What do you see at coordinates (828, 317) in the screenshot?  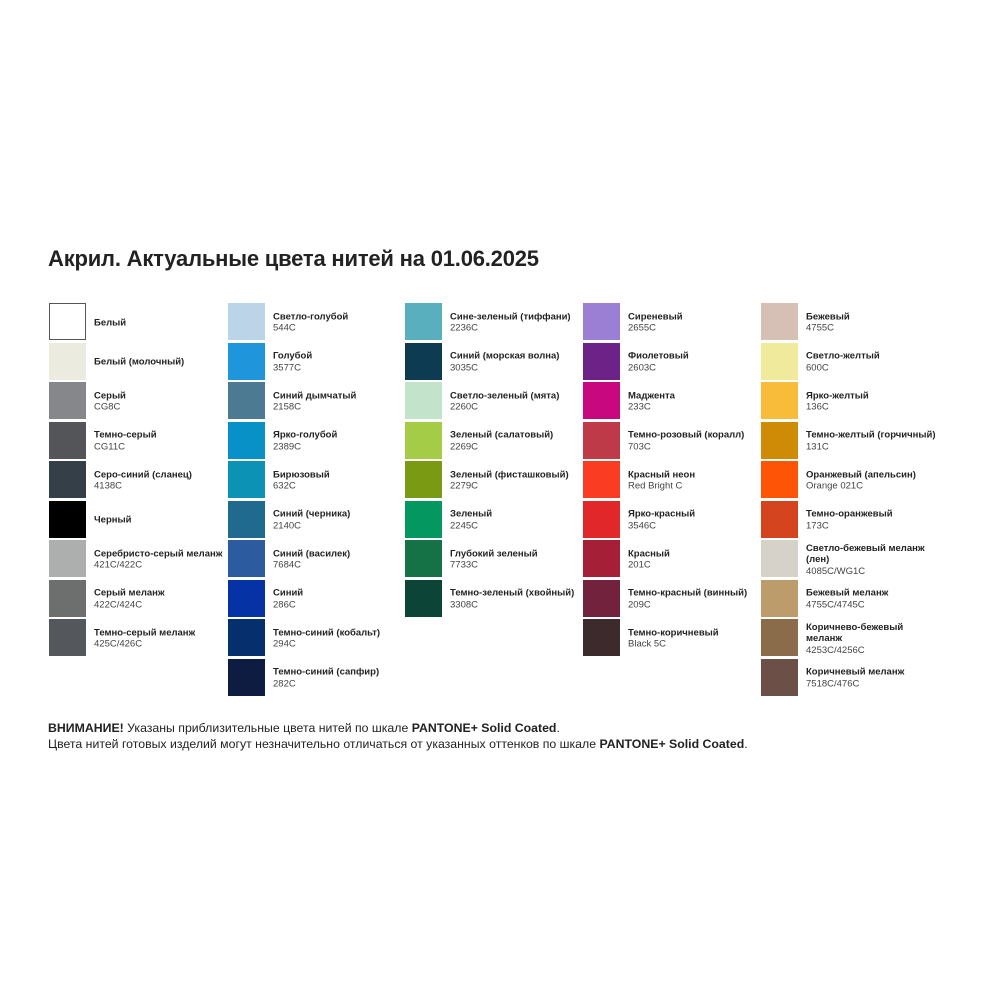 I see `color-name: Бежевый` at bounding box center [828, 317].